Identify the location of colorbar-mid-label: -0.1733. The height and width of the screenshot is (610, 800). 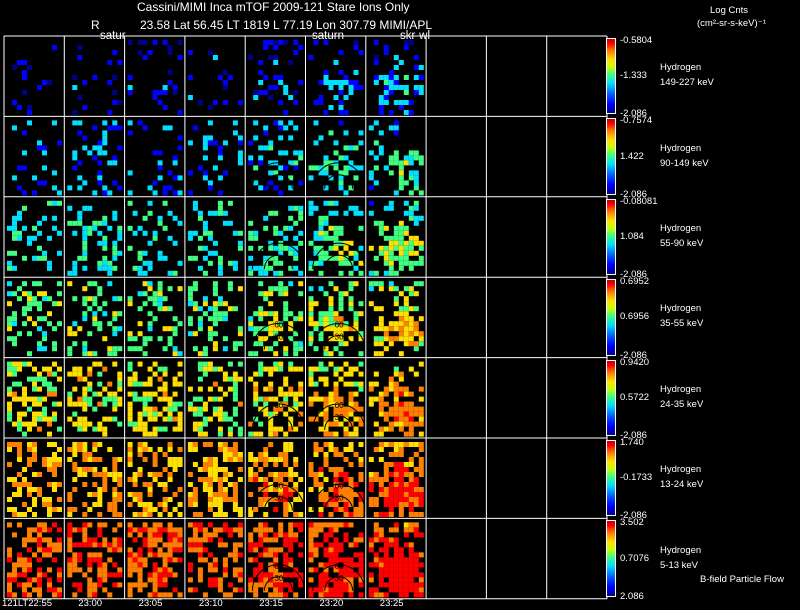
(636, 478).